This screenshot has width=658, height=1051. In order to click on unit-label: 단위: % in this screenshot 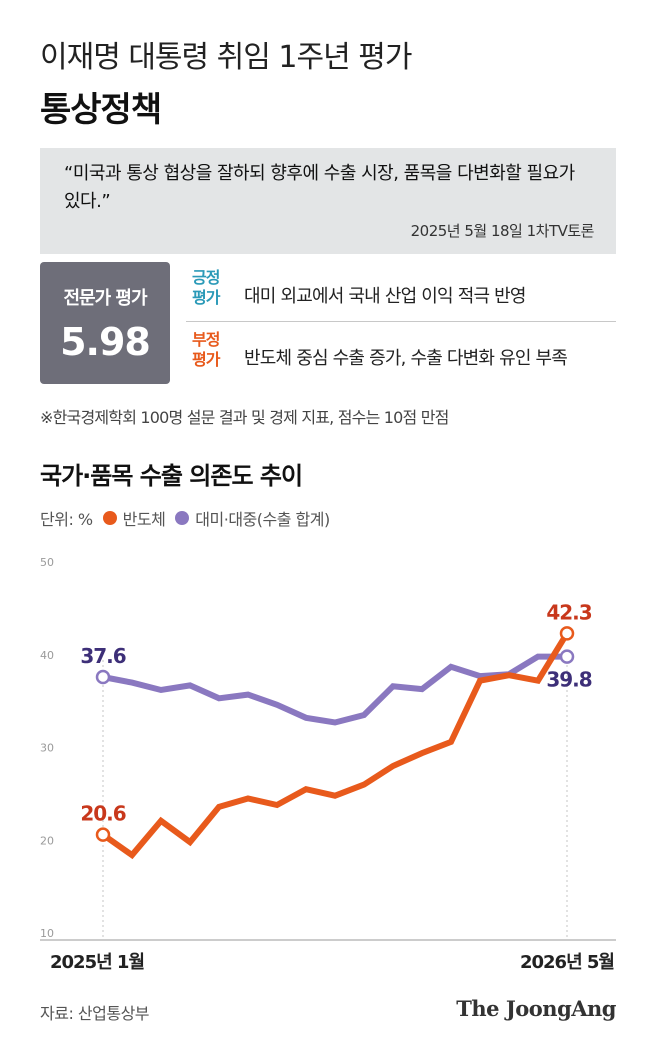, I will do `click(66, 519)`.